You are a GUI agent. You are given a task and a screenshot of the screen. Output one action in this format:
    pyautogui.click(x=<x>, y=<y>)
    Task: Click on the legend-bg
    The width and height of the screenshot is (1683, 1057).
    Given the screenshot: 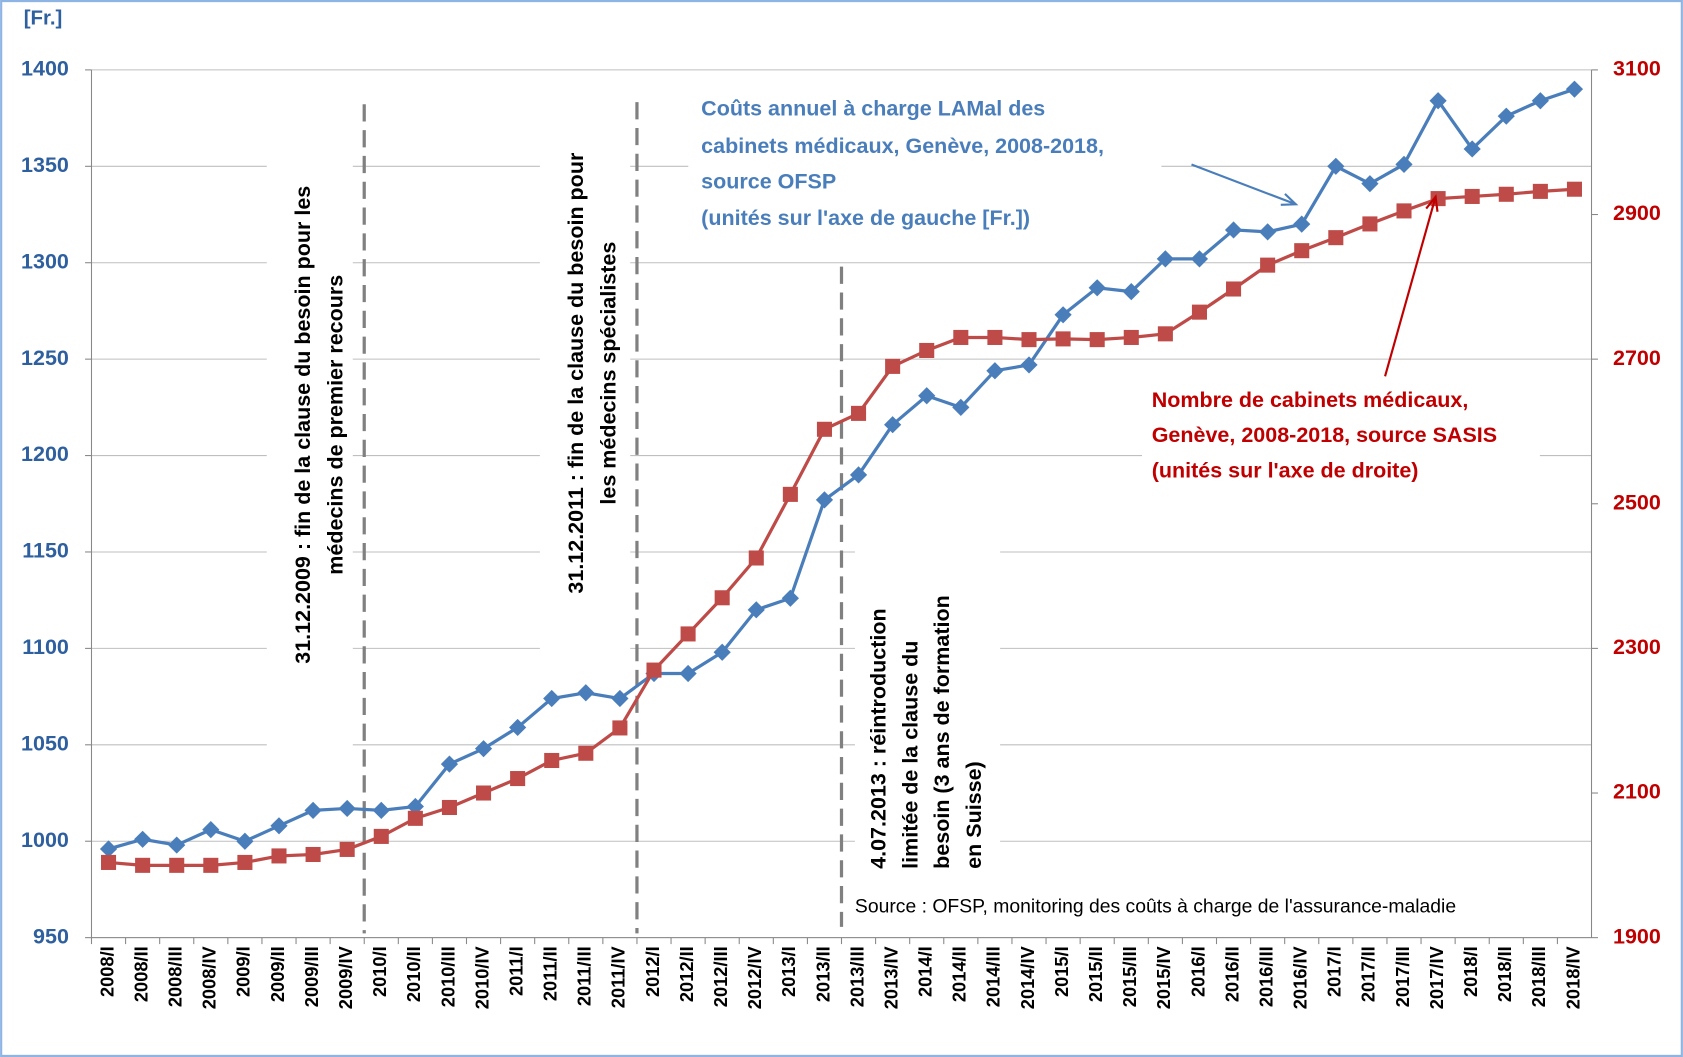 What is the action you would take?
    pyautogui.click(x=925, y=163)
    